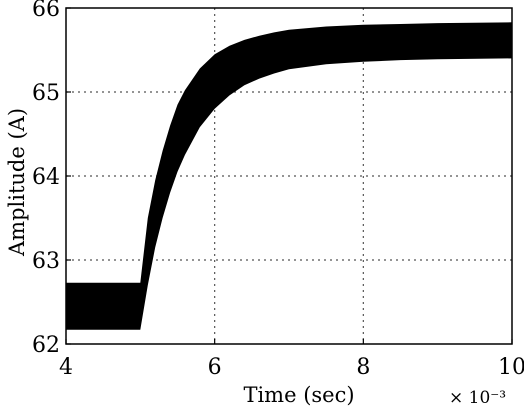  What do you see at coordinates (46, 93) in the screenshot?
I see `y-tick-label: 65` at bounding box center [46, 93].